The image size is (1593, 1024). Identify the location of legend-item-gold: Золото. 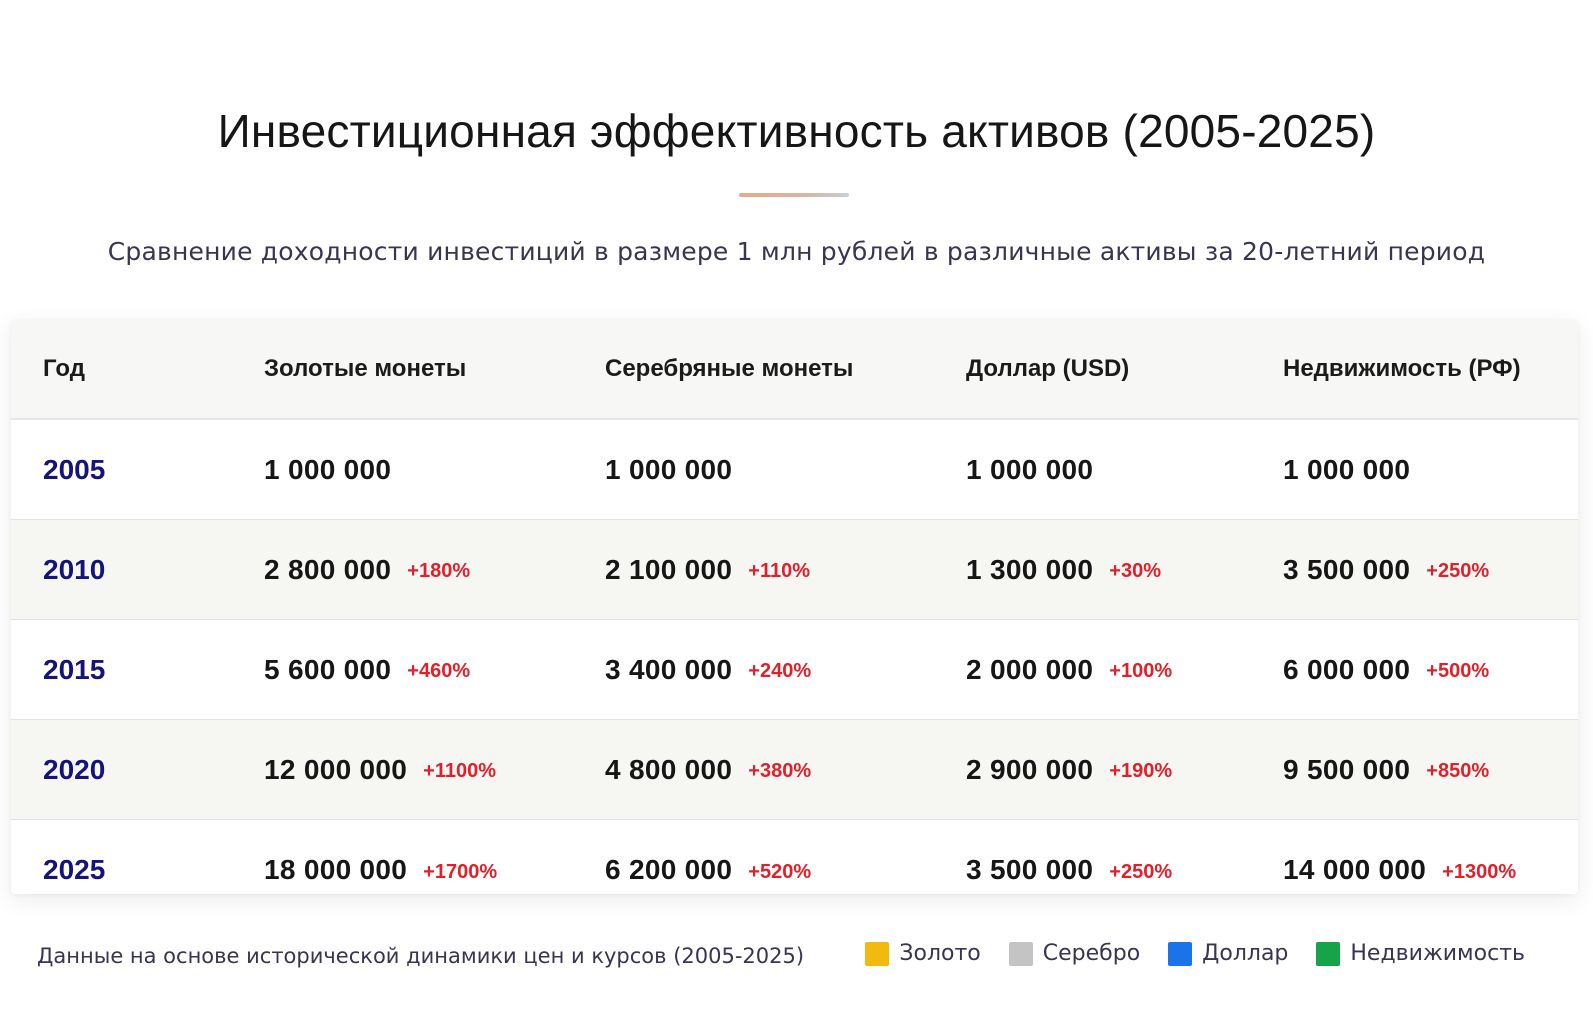
(923, 953).